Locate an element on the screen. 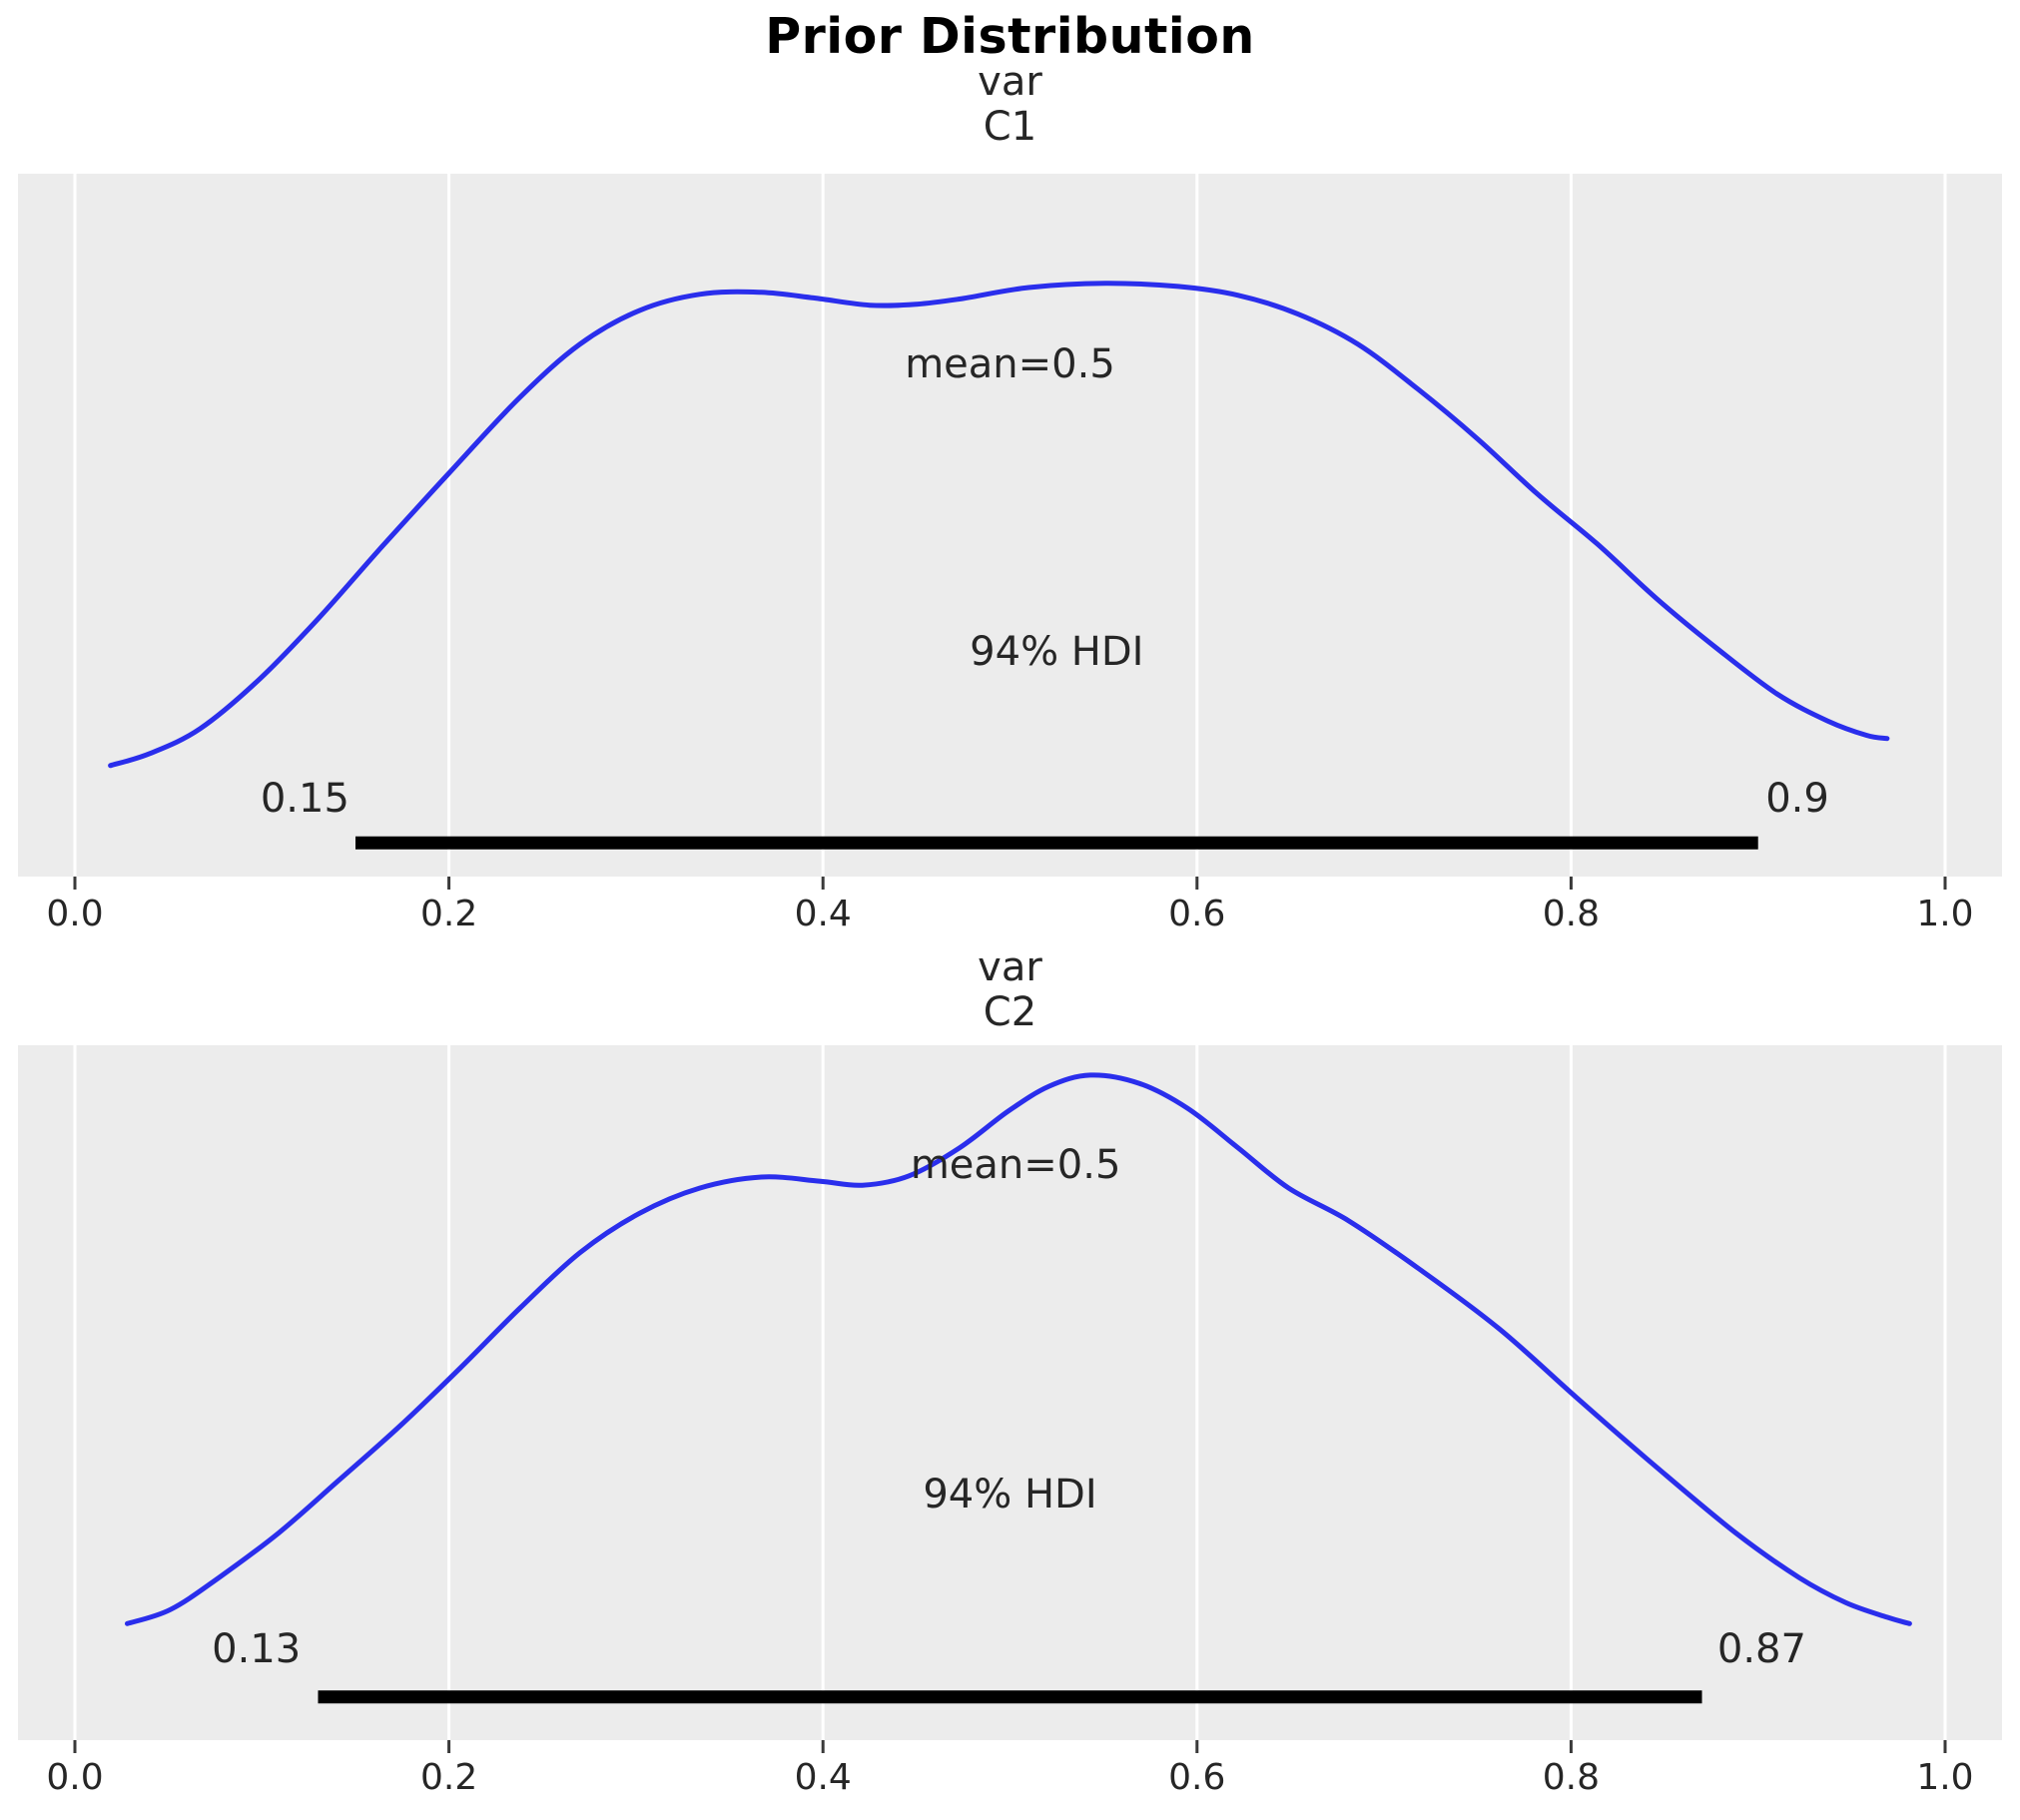 The image size is (2020, 1820). x-axis-tick-labels-c2: 0.0 0.2 0.4 0.6 0.8 1.0 is located at coordinates (1010, 1780).